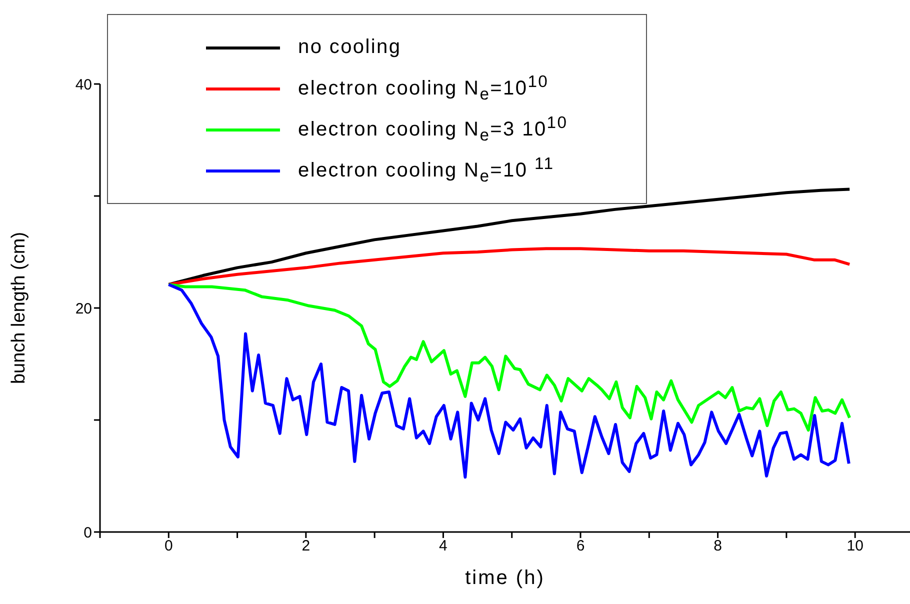 Image resolution: width=910 pixels, height=604 pixels. What do you see at coordinates (855, 546) in the screenshot?
I see `x-tick-label: 10` at bounding box center [855, 546].